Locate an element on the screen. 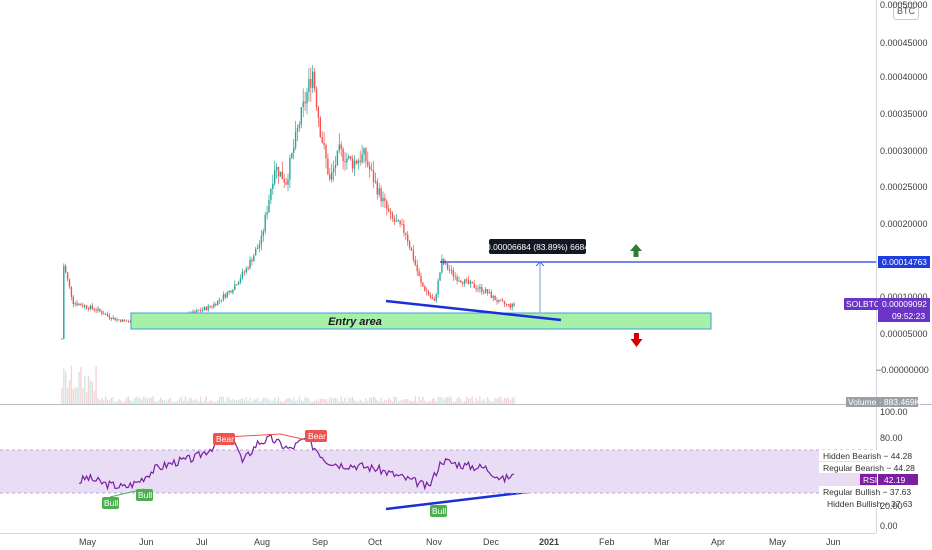 Image resolution: width=932 pixels, height=550 pixels. rsi-tick: 100.00 is located at coordinates (894, 412).